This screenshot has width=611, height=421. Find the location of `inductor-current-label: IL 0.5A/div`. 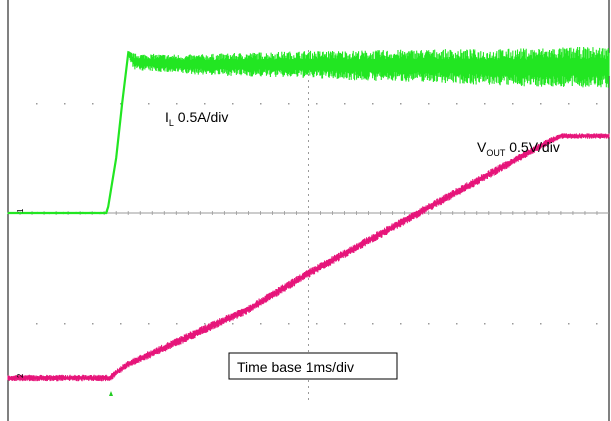

inductor-current-label: IL 0.5A/div is located at coordinates (196, 118).